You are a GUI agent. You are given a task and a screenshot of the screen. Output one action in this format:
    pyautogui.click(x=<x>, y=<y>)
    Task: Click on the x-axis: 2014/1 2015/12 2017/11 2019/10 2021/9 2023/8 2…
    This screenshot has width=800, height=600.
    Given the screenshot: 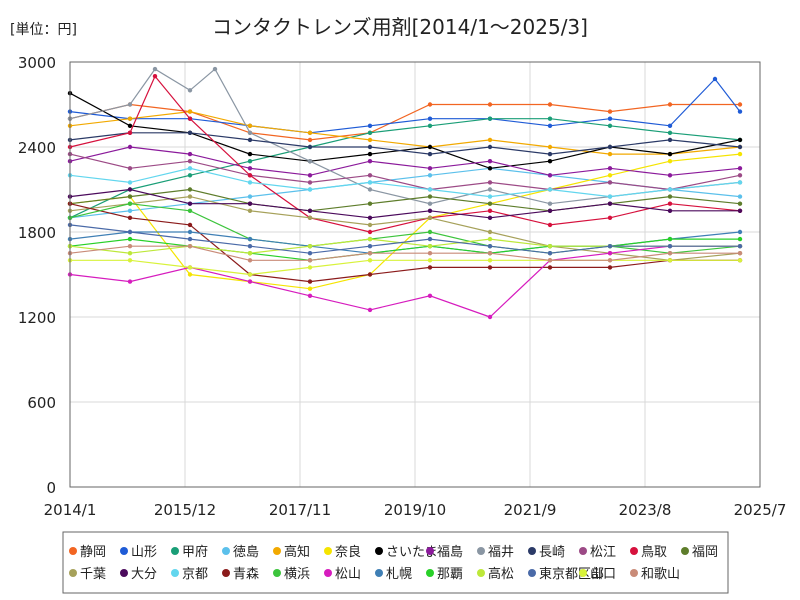 What is the action you would take?
    pyautogui.click(x=415, y=510)
    